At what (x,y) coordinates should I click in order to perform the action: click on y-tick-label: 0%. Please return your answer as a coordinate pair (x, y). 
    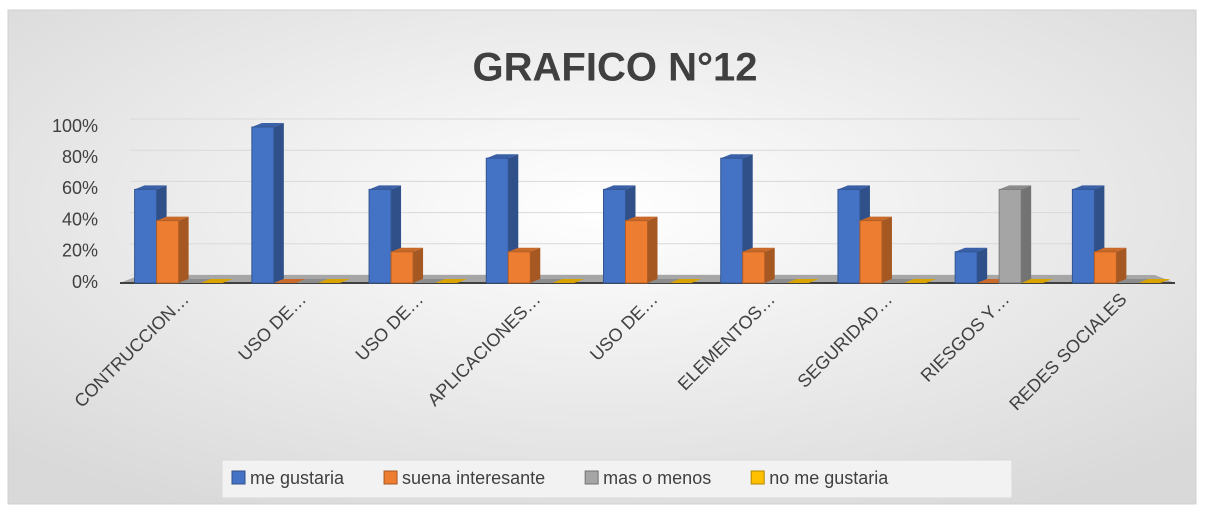
    Looking at the image, I should click on (85, 282).